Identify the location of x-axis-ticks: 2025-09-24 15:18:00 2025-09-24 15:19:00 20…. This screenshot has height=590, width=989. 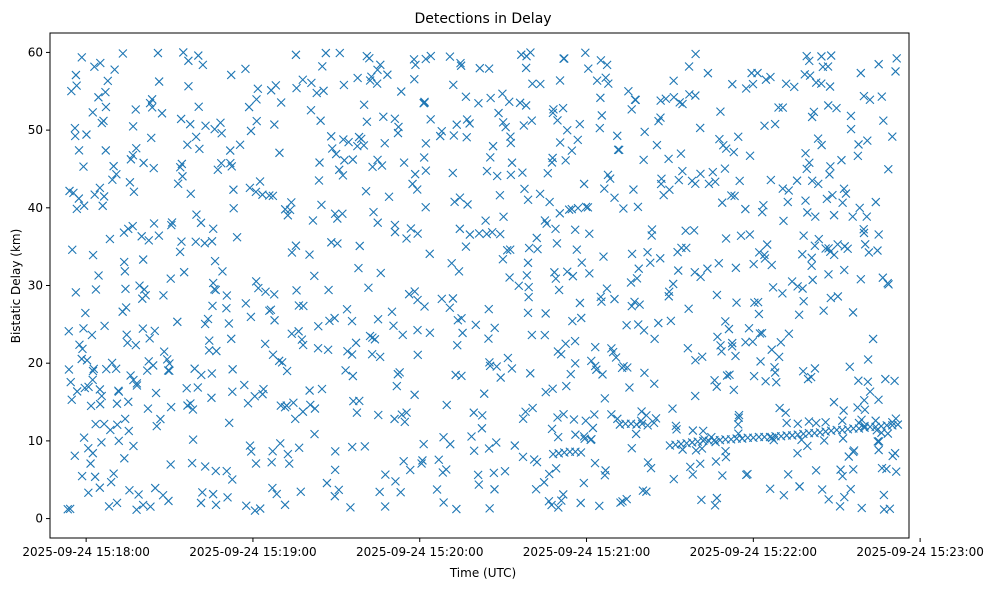
(503, 548).